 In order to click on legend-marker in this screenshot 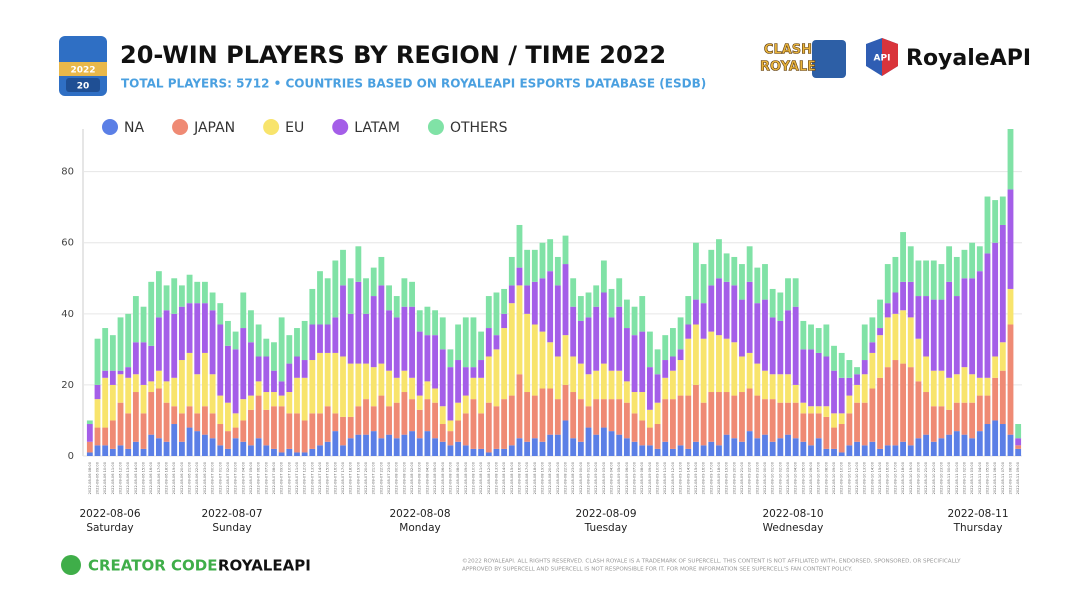, I will do `click(110, 127)`.